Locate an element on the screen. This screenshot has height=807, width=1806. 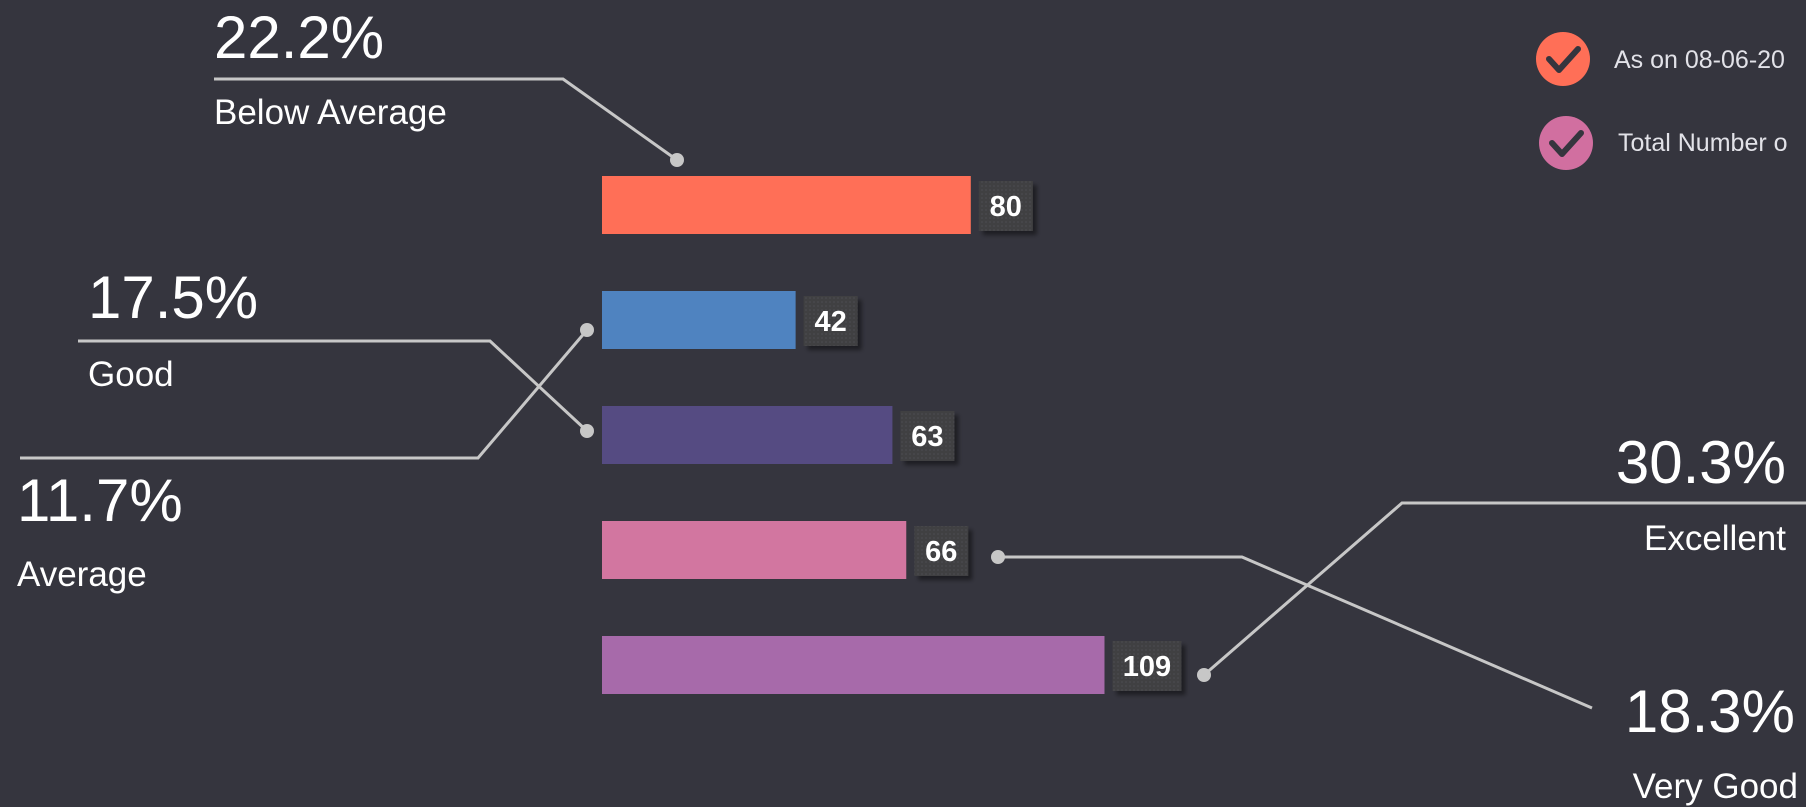
value-very-good: 66 is located at coordinates (941, 551).